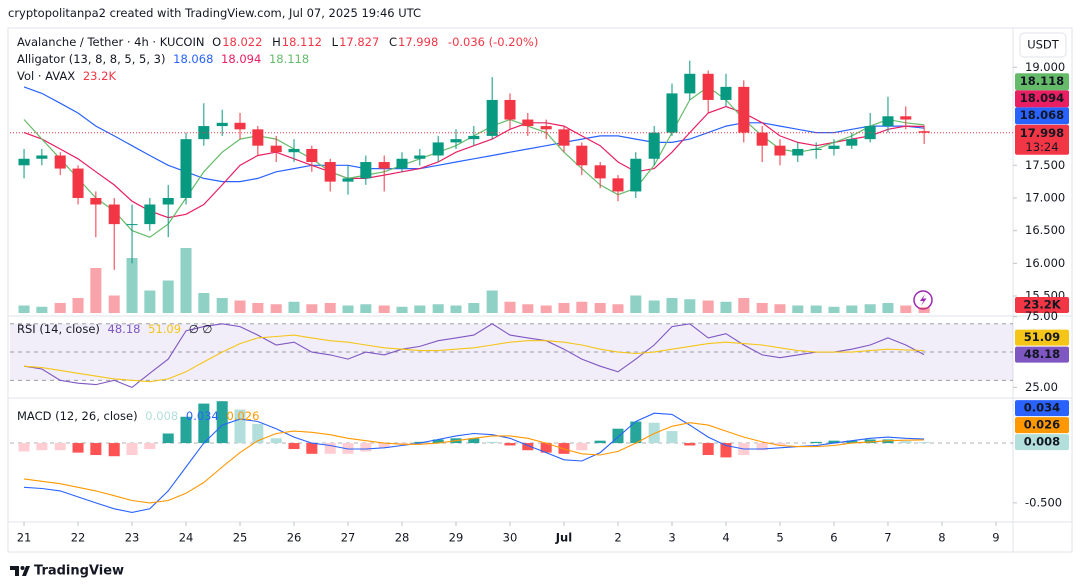 Image resolution: width=1080 pixels, height=588 pixels. What do you see at coordinates (140, 416) in the screenshot?
I see `macd-legend: MACD (12, 26, close) 0.008 0.034 0.026` at bounding box center [140, 416].